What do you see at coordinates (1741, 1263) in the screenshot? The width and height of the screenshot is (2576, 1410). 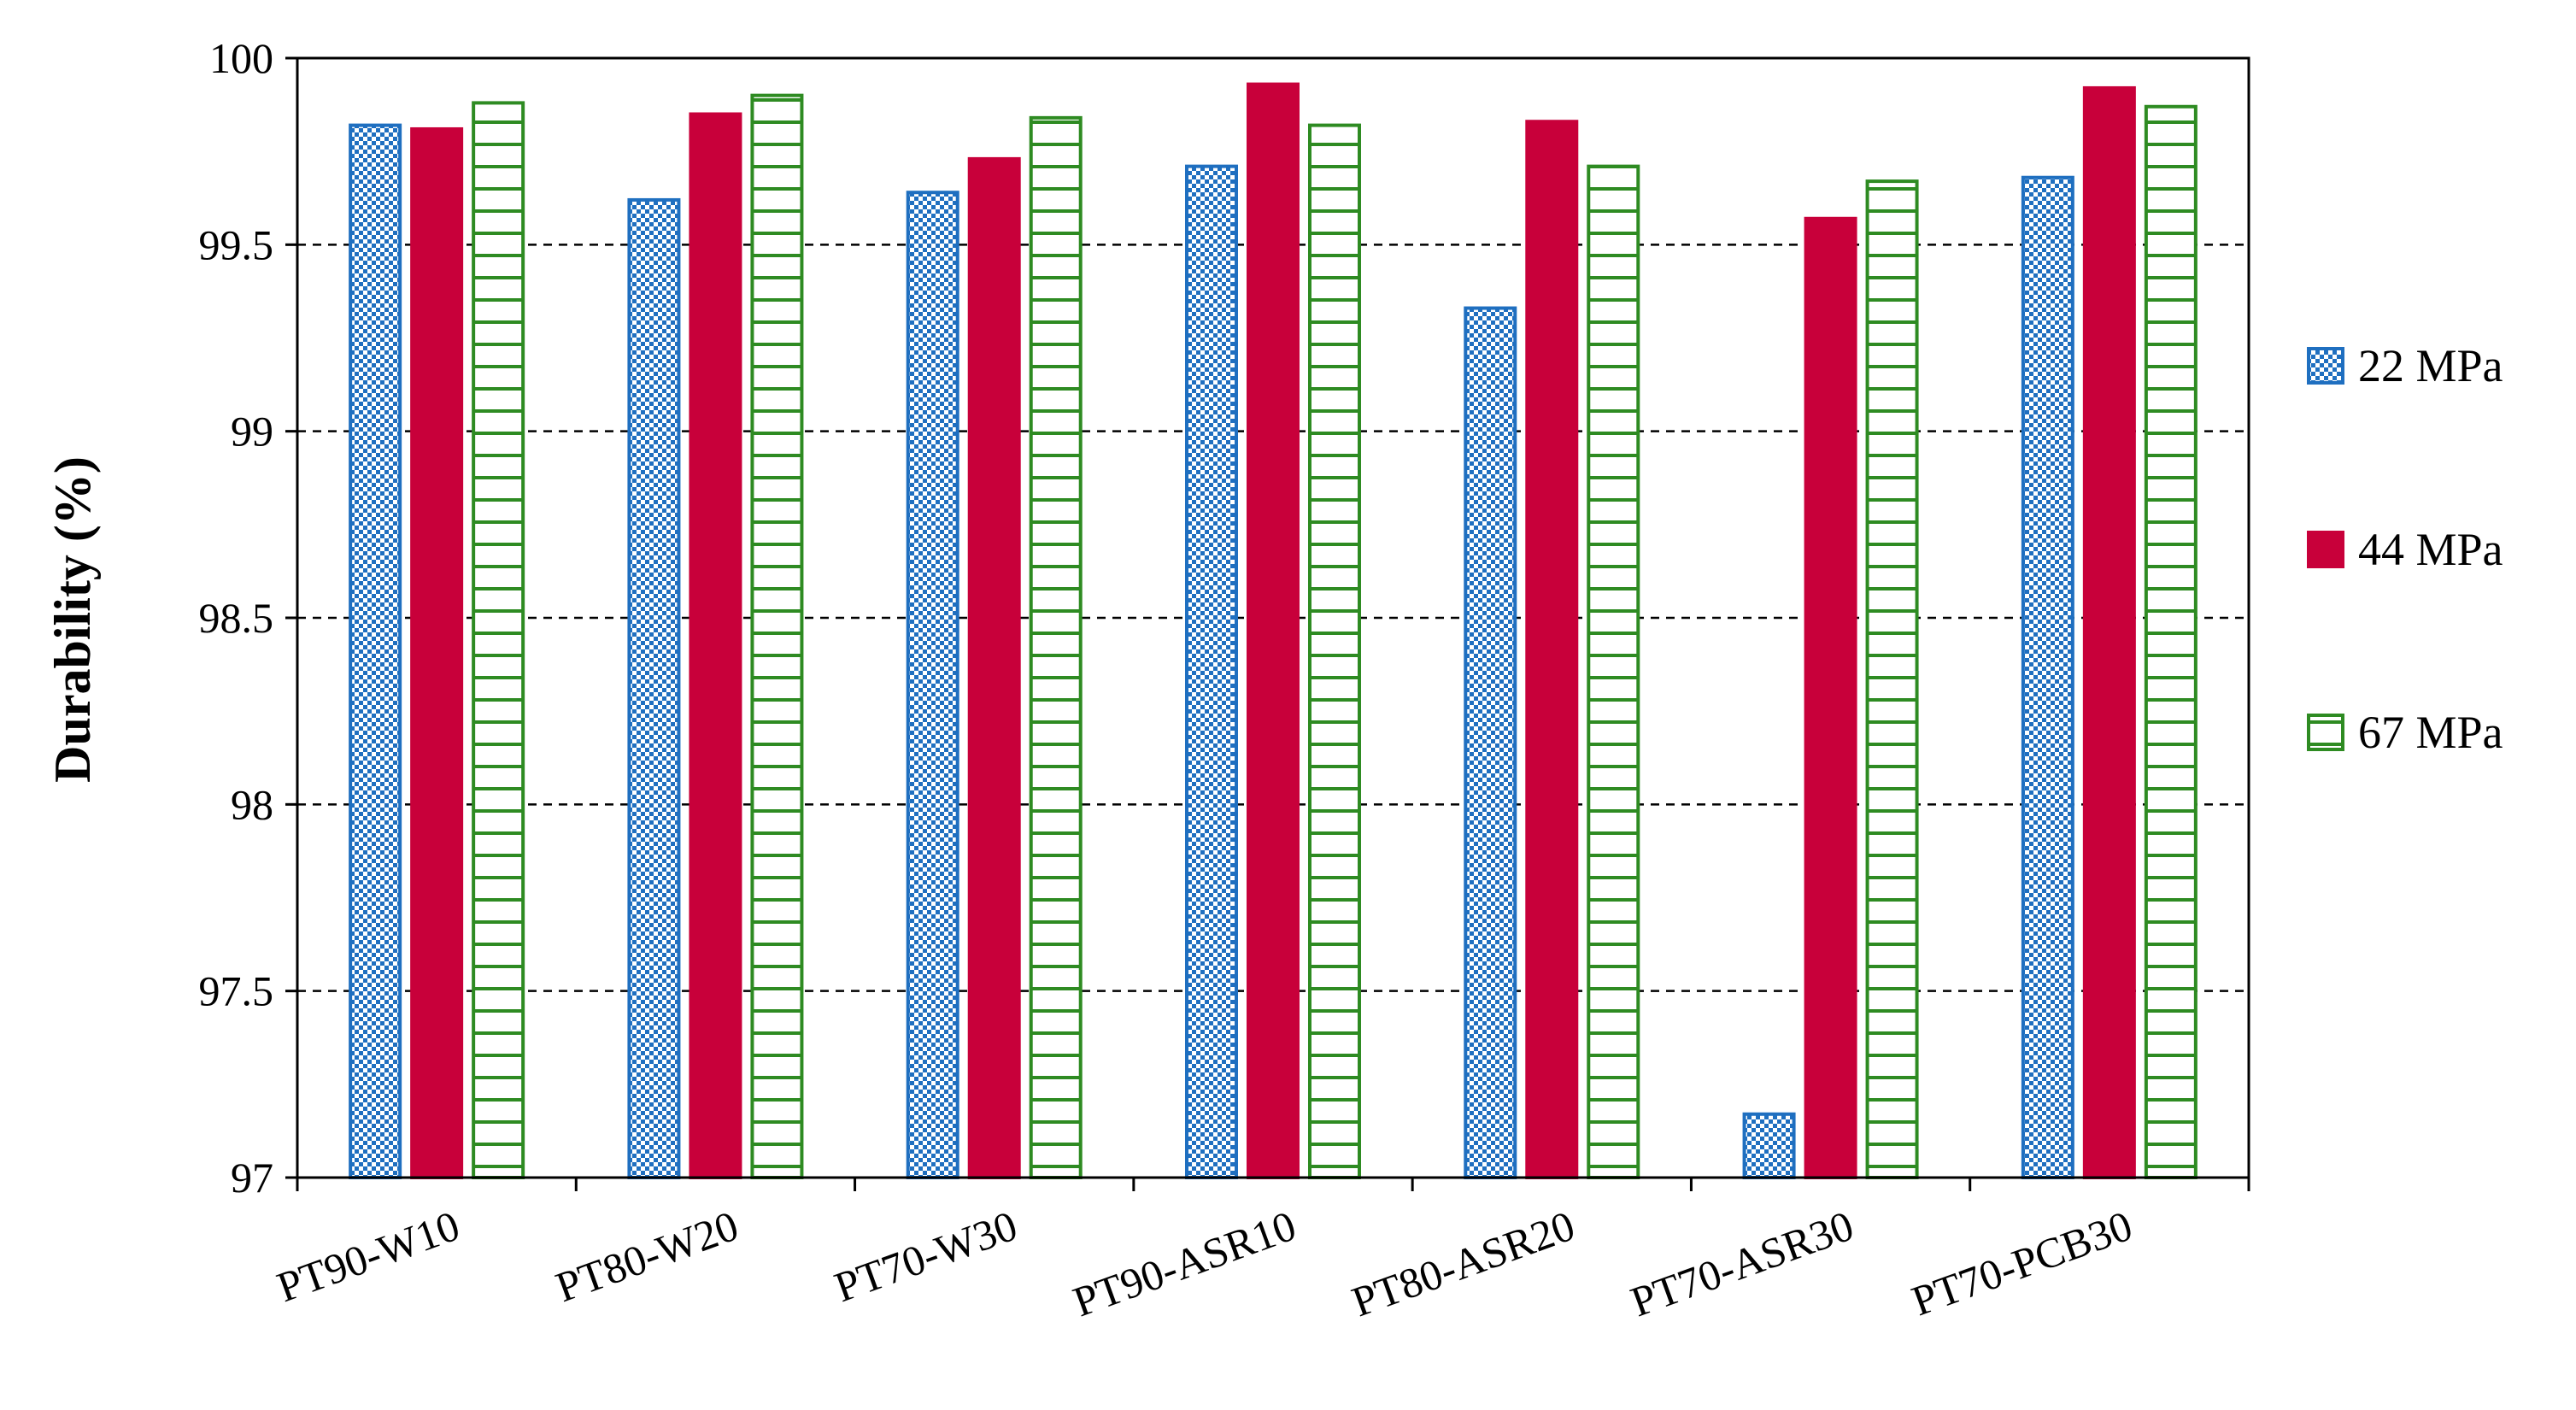 I see `x-category-label: PT70-ASR30` at bounding box center [1741, 1263].